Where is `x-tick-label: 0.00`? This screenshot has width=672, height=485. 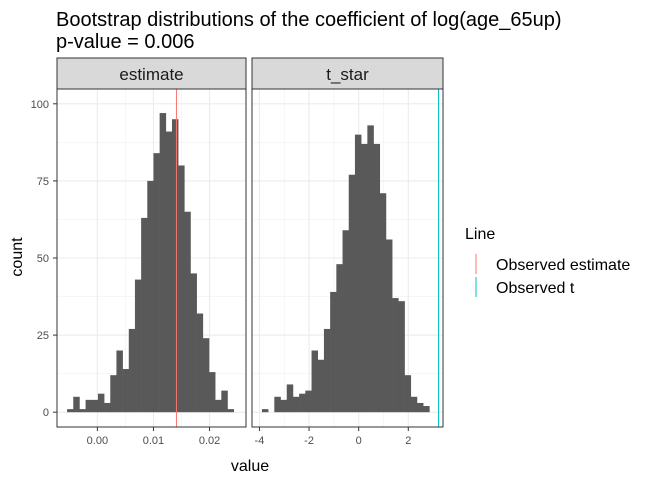
x-tick-label: 0.00 is located at coordinates (97, 441).